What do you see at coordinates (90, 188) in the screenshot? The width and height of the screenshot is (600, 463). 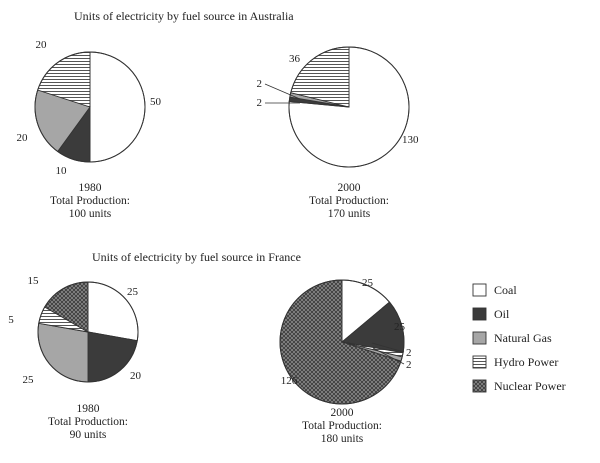 I see `caption-australia-1980-line-1: 1980` at bounding box center [90, 188].